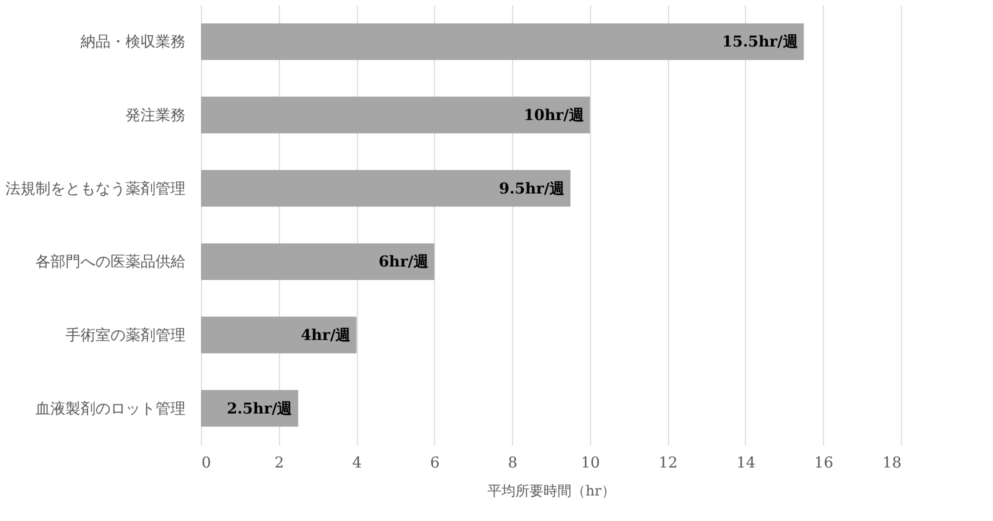 This screenshot has height=521, width=993. I want to click on x-tick-label: 2, so click(279, 463).